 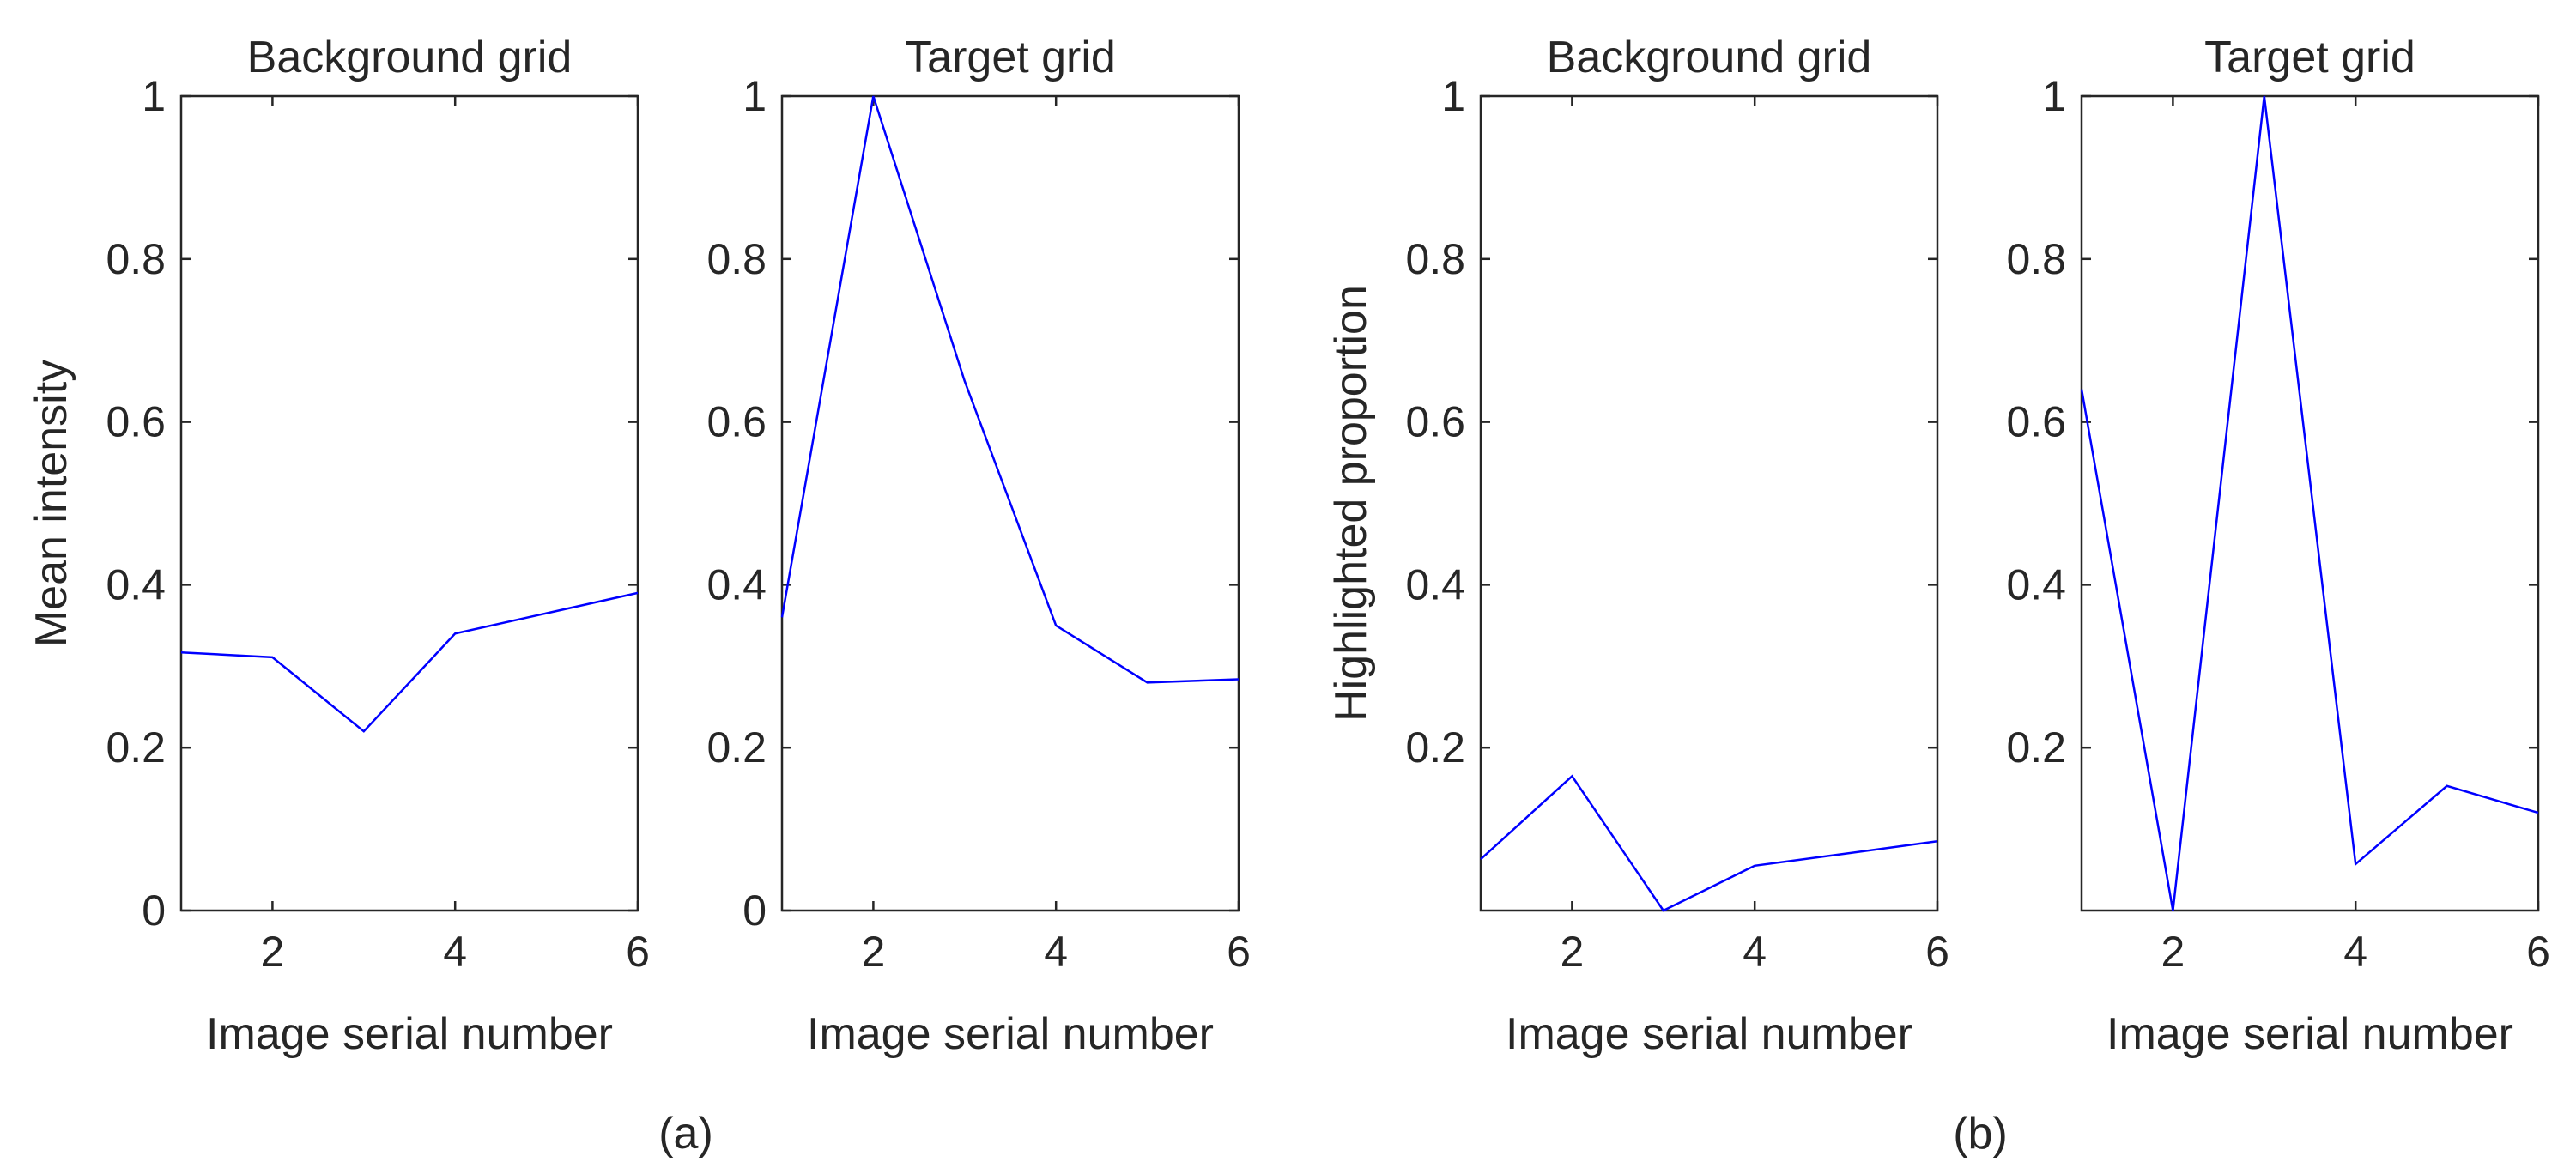 I want to click on panel-label-a: (a), so click(x=685, y=1134).